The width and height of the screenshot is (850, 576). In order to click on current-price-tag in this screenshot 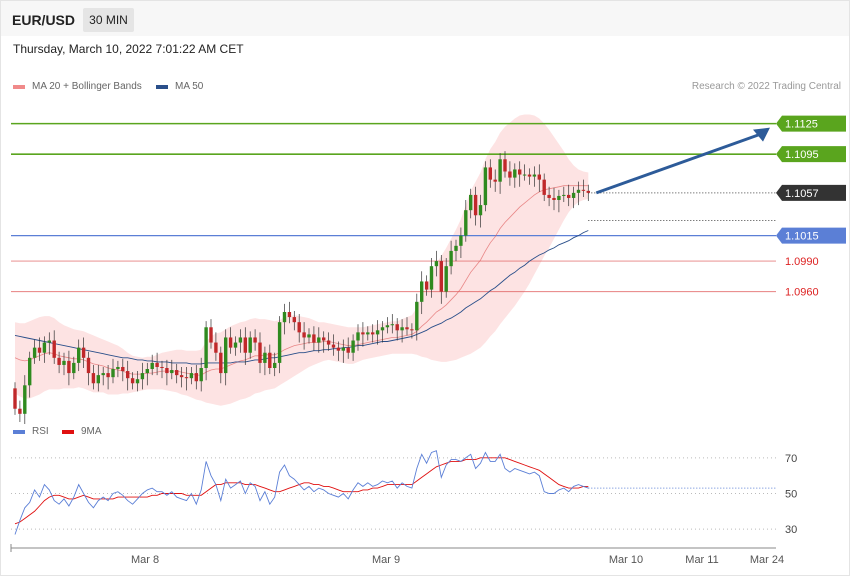, I will do `click(811, 192)`.